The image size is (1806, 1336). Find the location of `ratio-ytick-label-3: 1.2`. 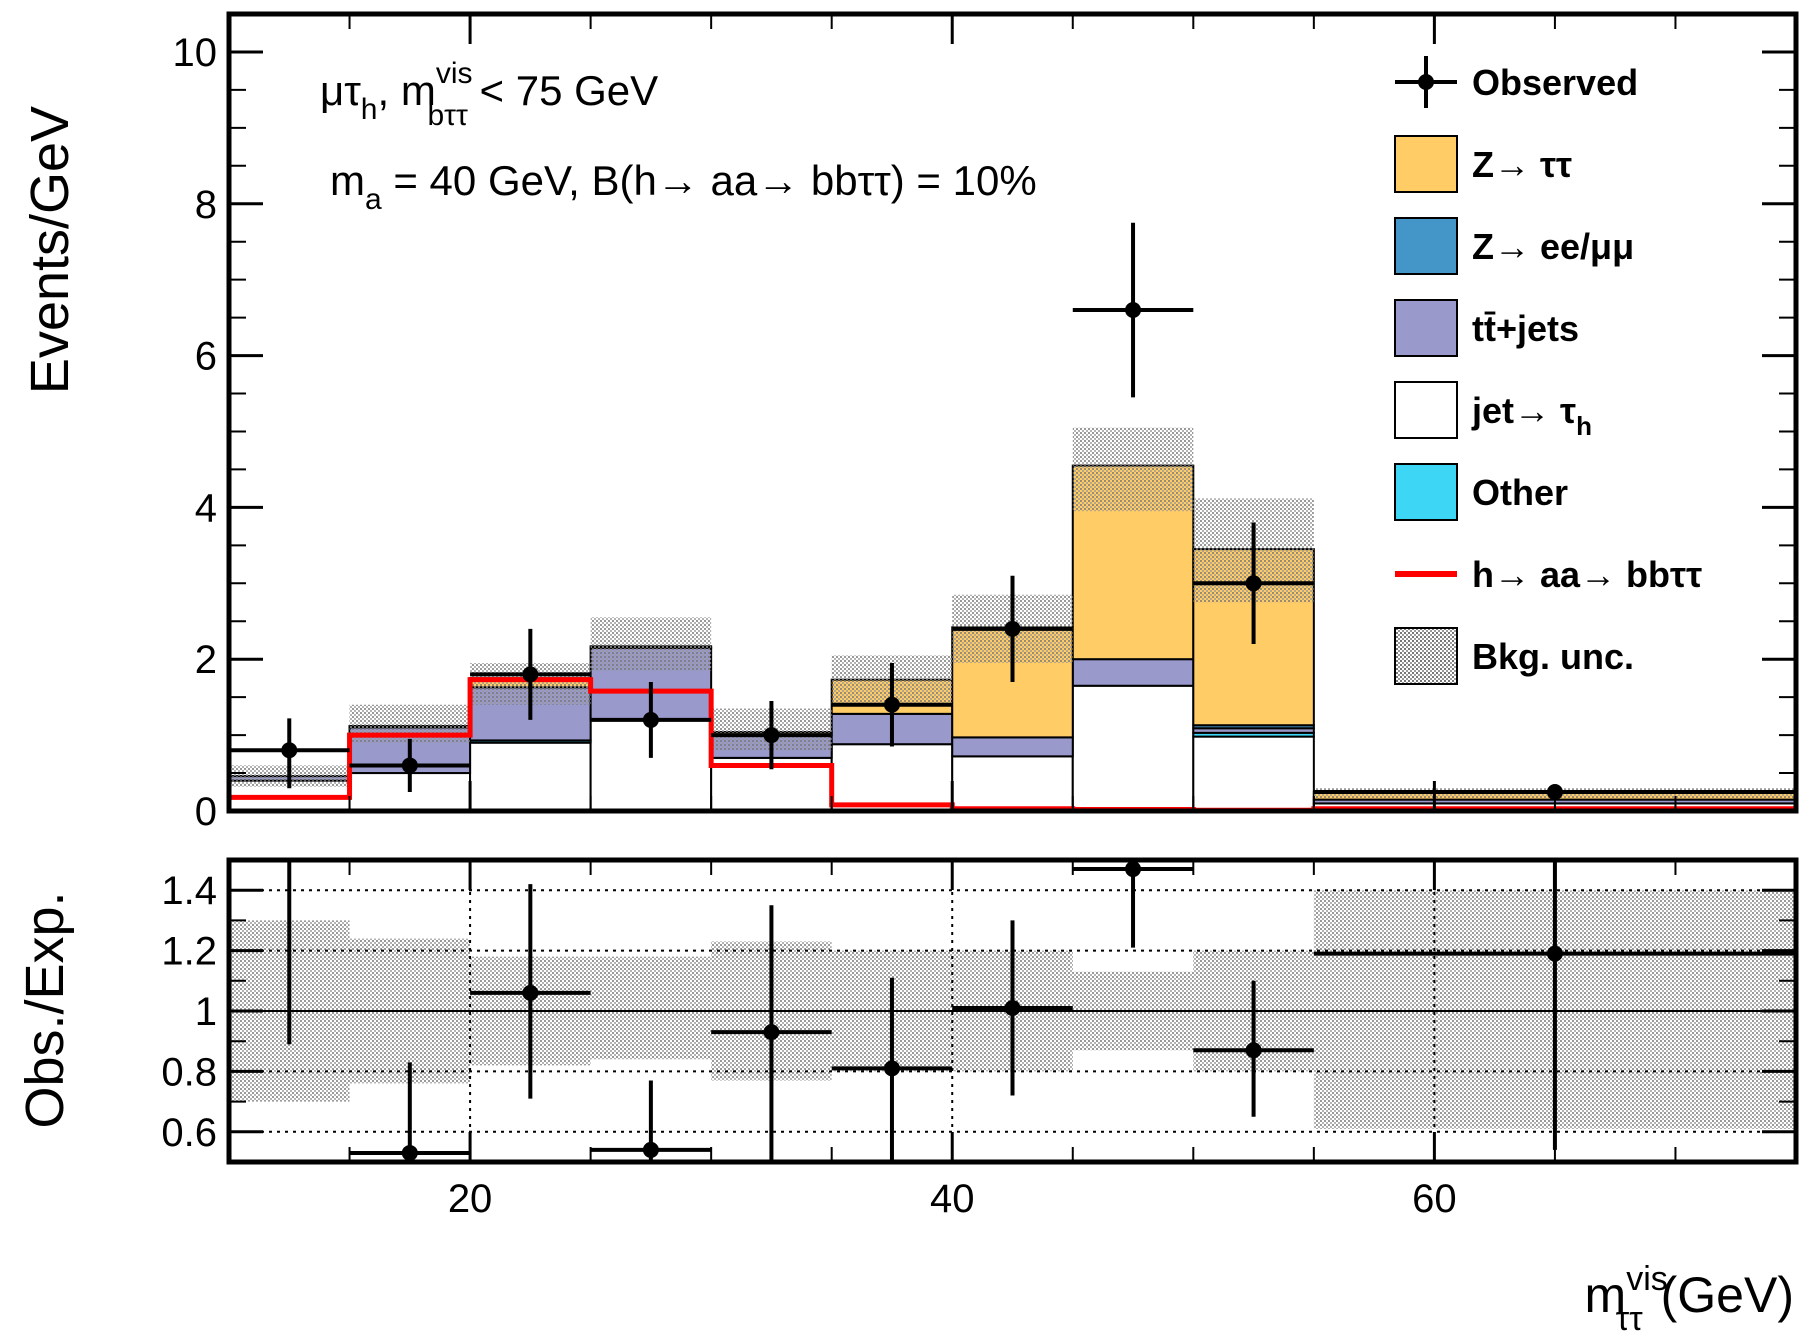

ratio-ytick-label-3: 1.2 is located at coordinates (189, 952).